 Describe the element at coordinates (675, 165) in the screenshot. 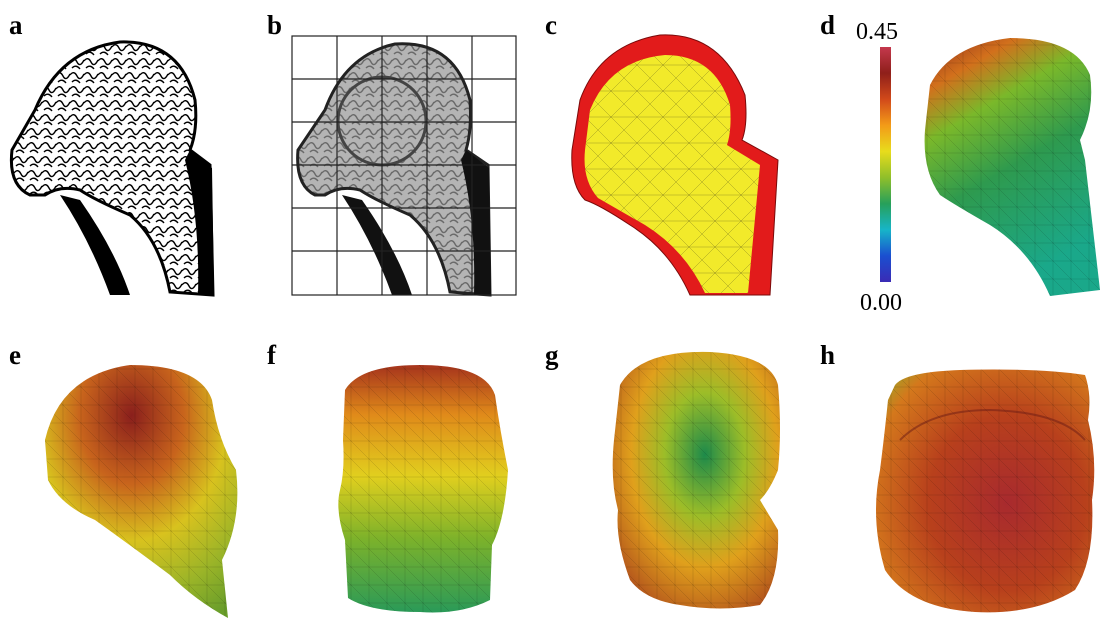

I see `panel-c-mesh` at that location.